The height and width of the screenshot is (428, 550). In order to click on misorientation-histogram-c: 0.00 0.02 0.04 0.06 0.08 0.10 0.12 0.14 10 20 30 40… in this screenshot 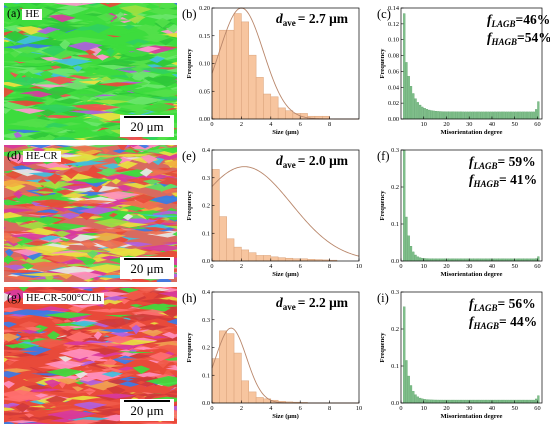, I will do `click(463, 72)`.